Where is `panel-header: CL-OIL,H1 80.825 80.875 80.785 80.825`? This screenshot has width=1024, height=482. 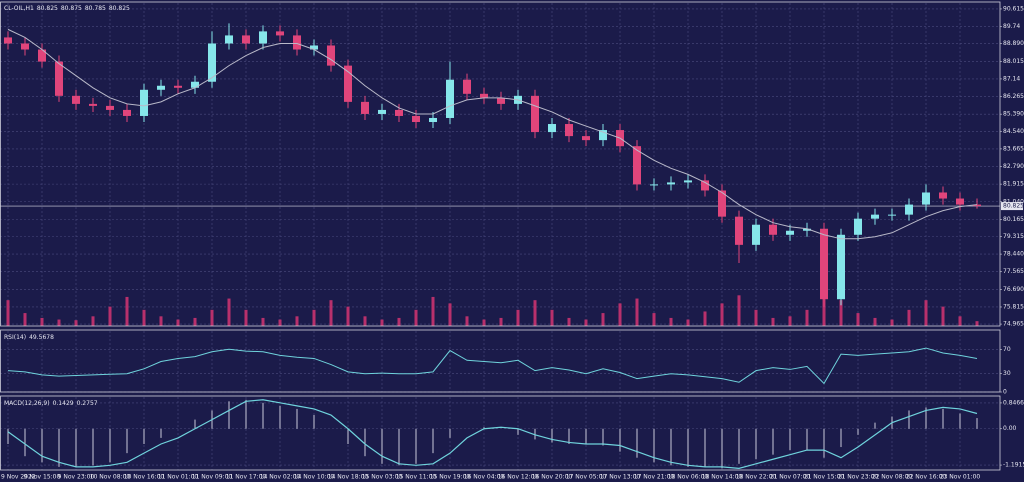
panel-header: CL-OIL,H1 80.825 80.875 80.785 80.825 is located at coordinates (67, 8).